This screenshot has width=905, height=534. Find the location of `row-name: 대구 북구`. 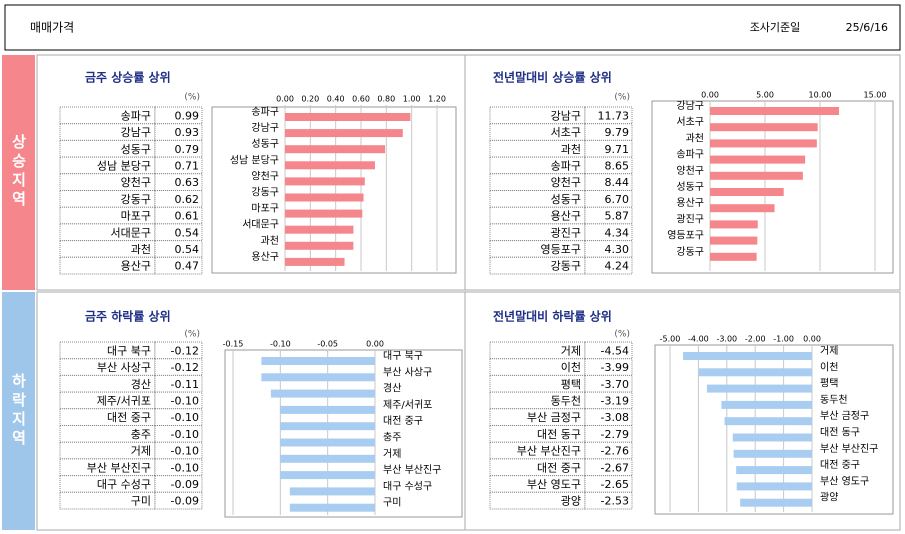

row-name: 대구 북구 is located at coordinates (129, 350).